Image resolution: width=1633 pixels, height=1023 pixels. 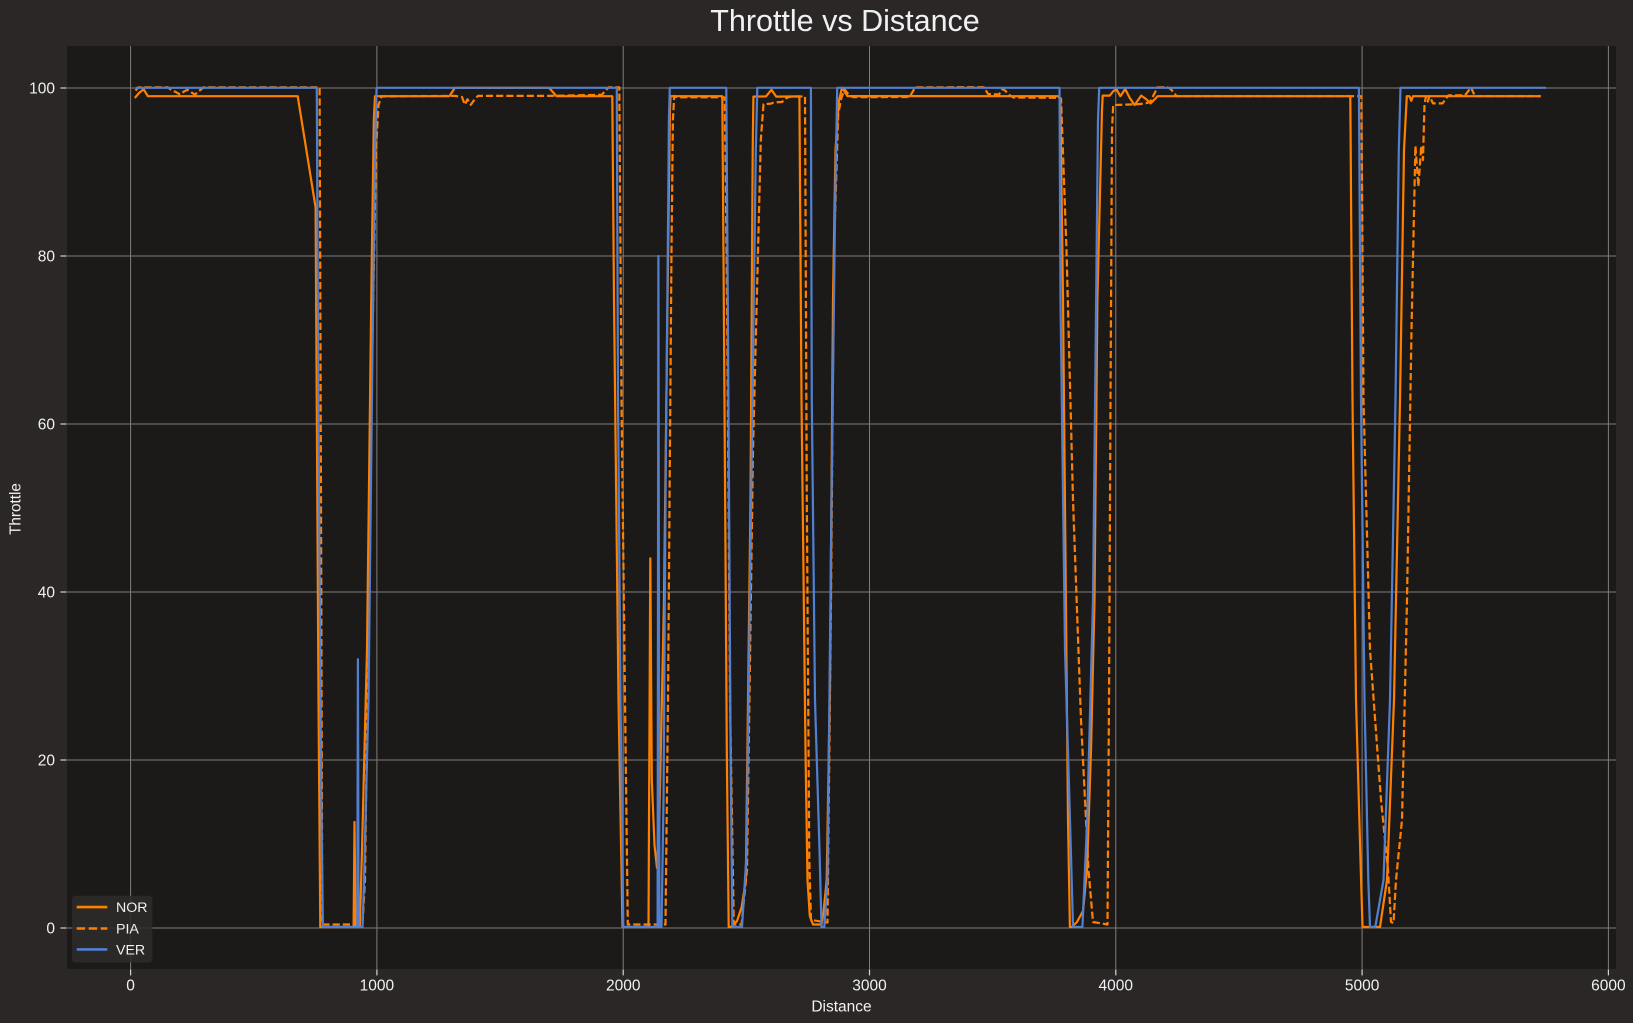 What do you see at coordinates (869, 986) in the screenshot?
I see `svg-text: 3000` at bounding box center [869, 986].